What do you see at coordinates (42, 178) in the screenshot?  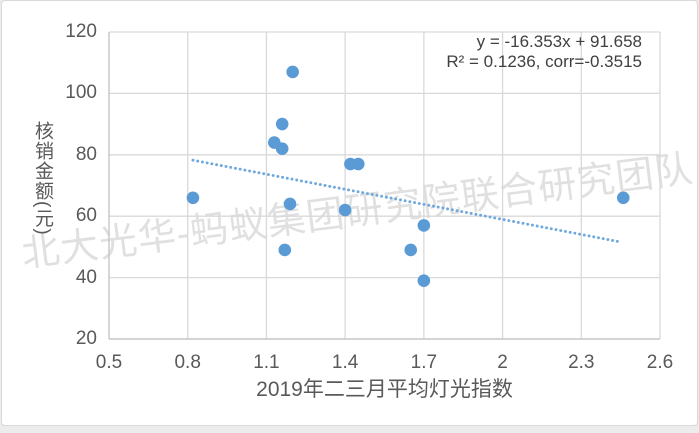 I see `y-axis-title: 核销金额(元)` at bounding box center [42, 178].